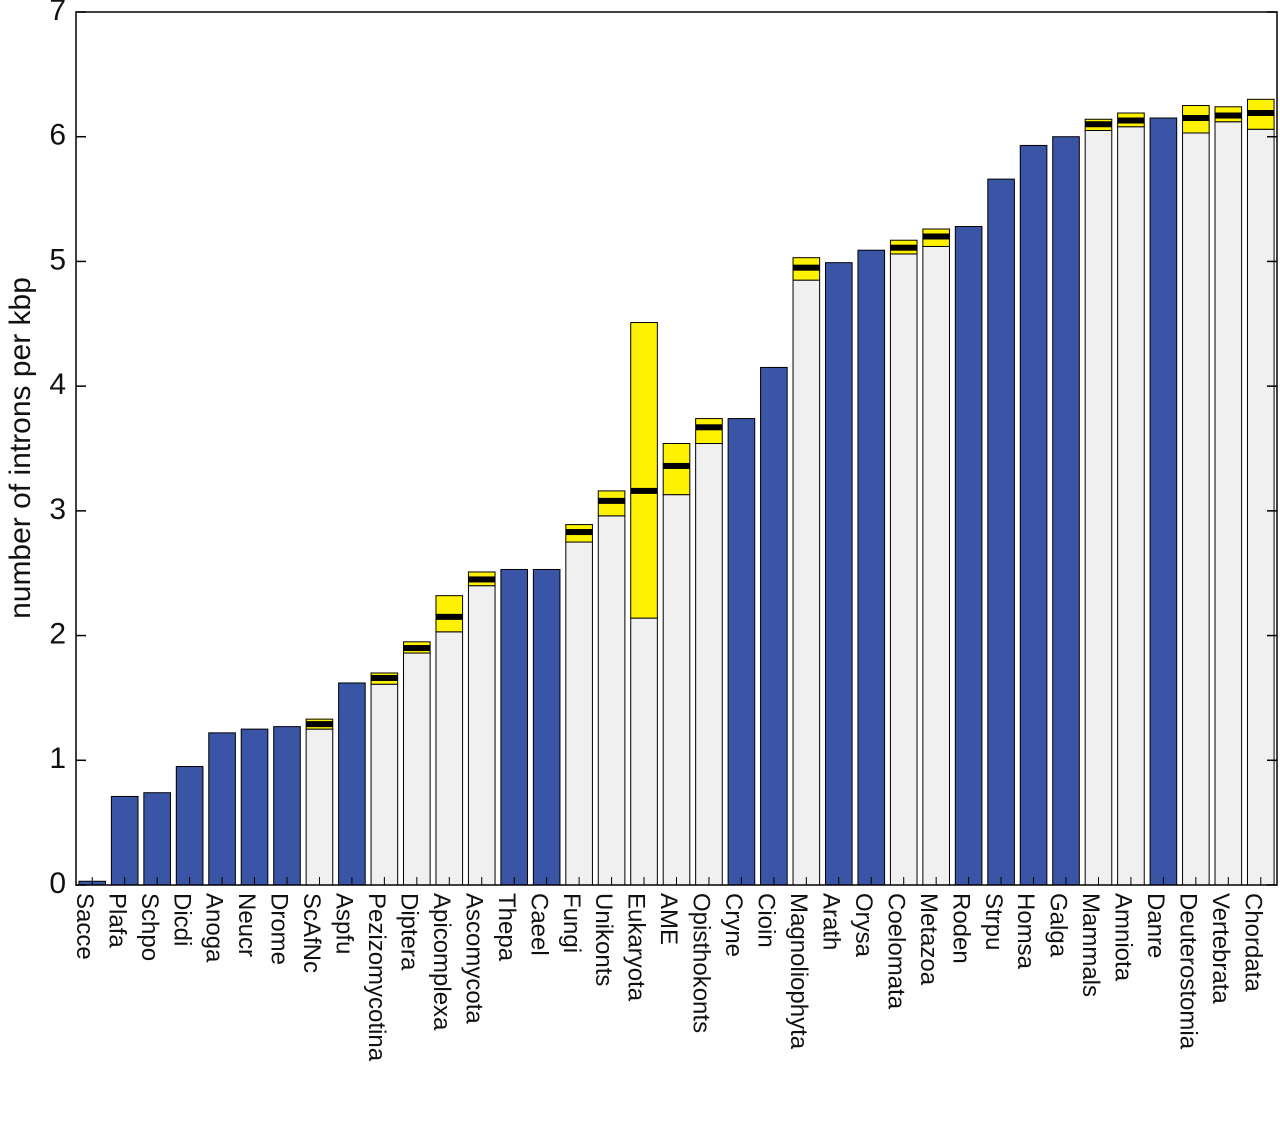 Image resolution: width=1280 pixels, height=1123 pixels. I want to click on bar-group-anoga, so click(222, 809).